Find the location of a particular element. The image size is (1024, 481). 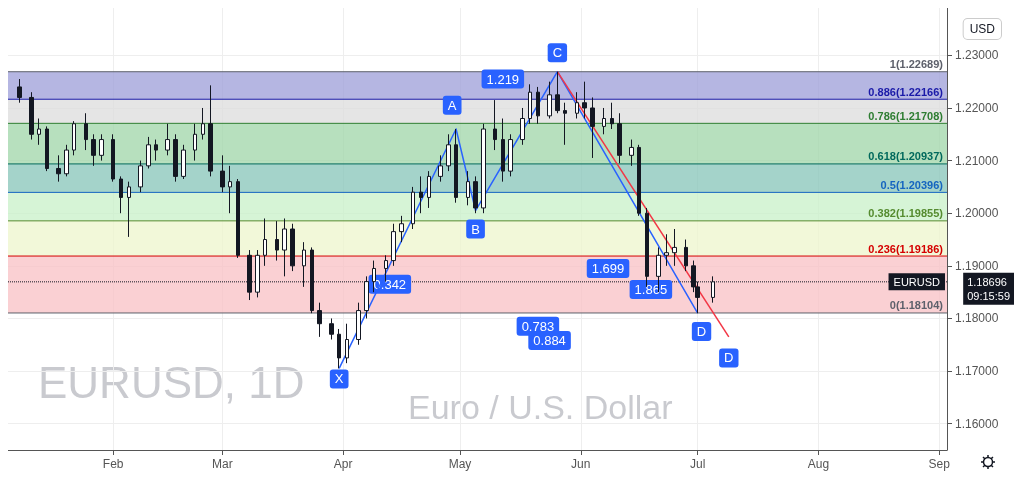

annotation: A is located at coordinates (452, 105).